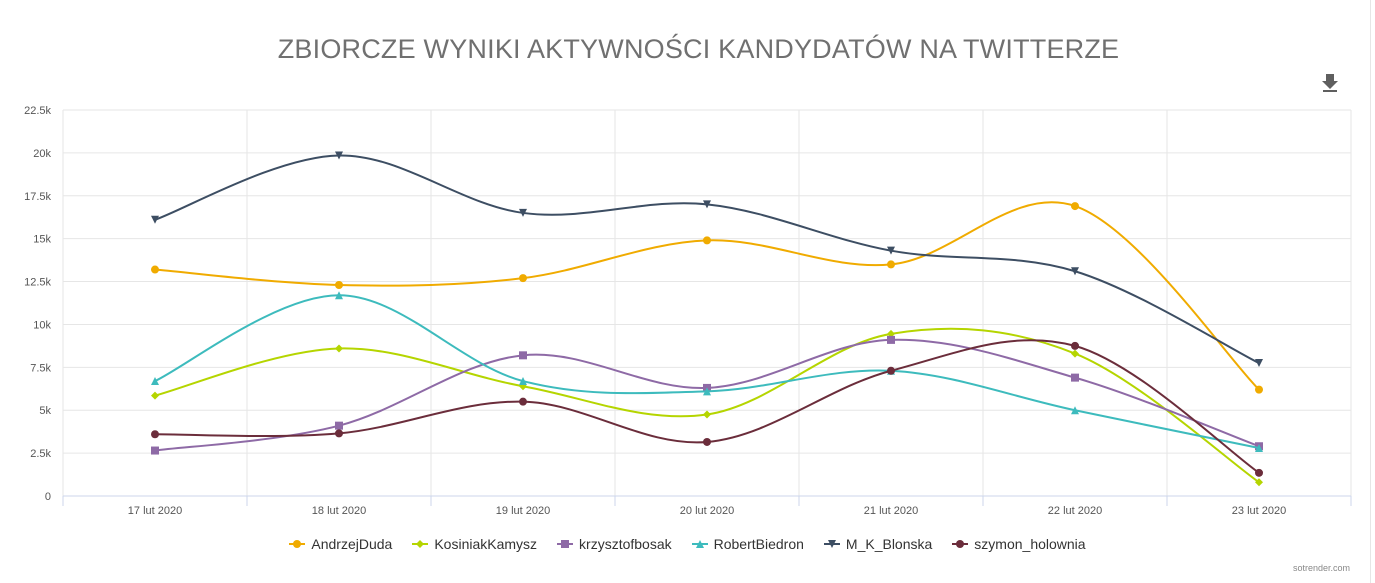  What do you see at coordinates (155, 511) in the screenshot?
I see `x-tick-label: 17 lut 2020` at bounding box center [155, 511].